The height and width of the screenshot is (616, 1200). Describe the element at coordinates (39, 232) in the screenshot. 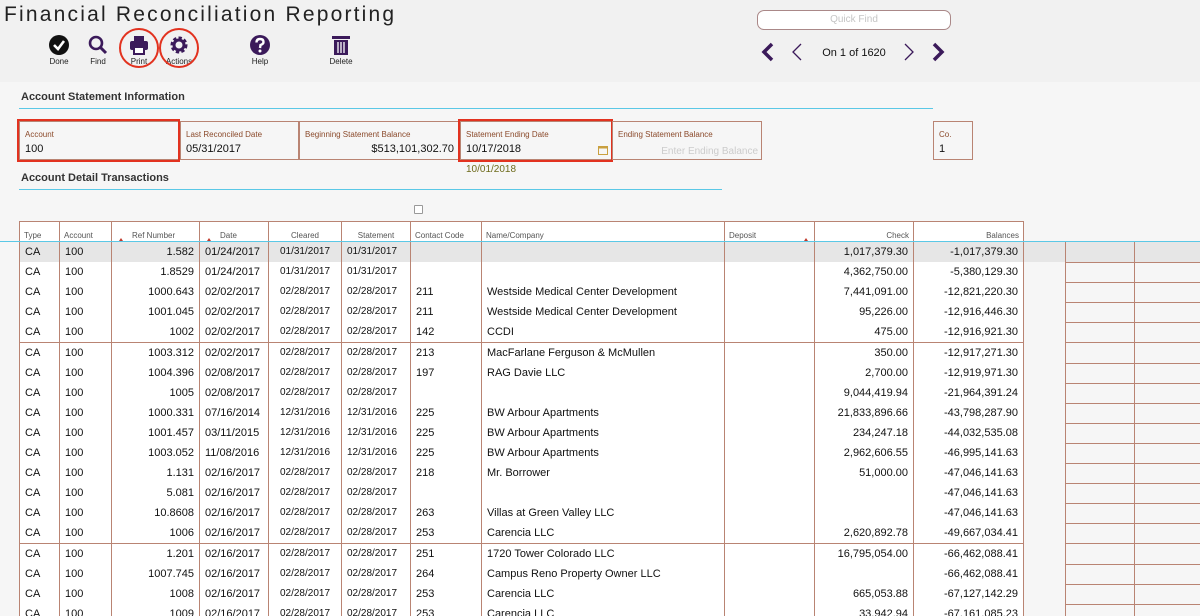

I see `column-header: Type` at that location.